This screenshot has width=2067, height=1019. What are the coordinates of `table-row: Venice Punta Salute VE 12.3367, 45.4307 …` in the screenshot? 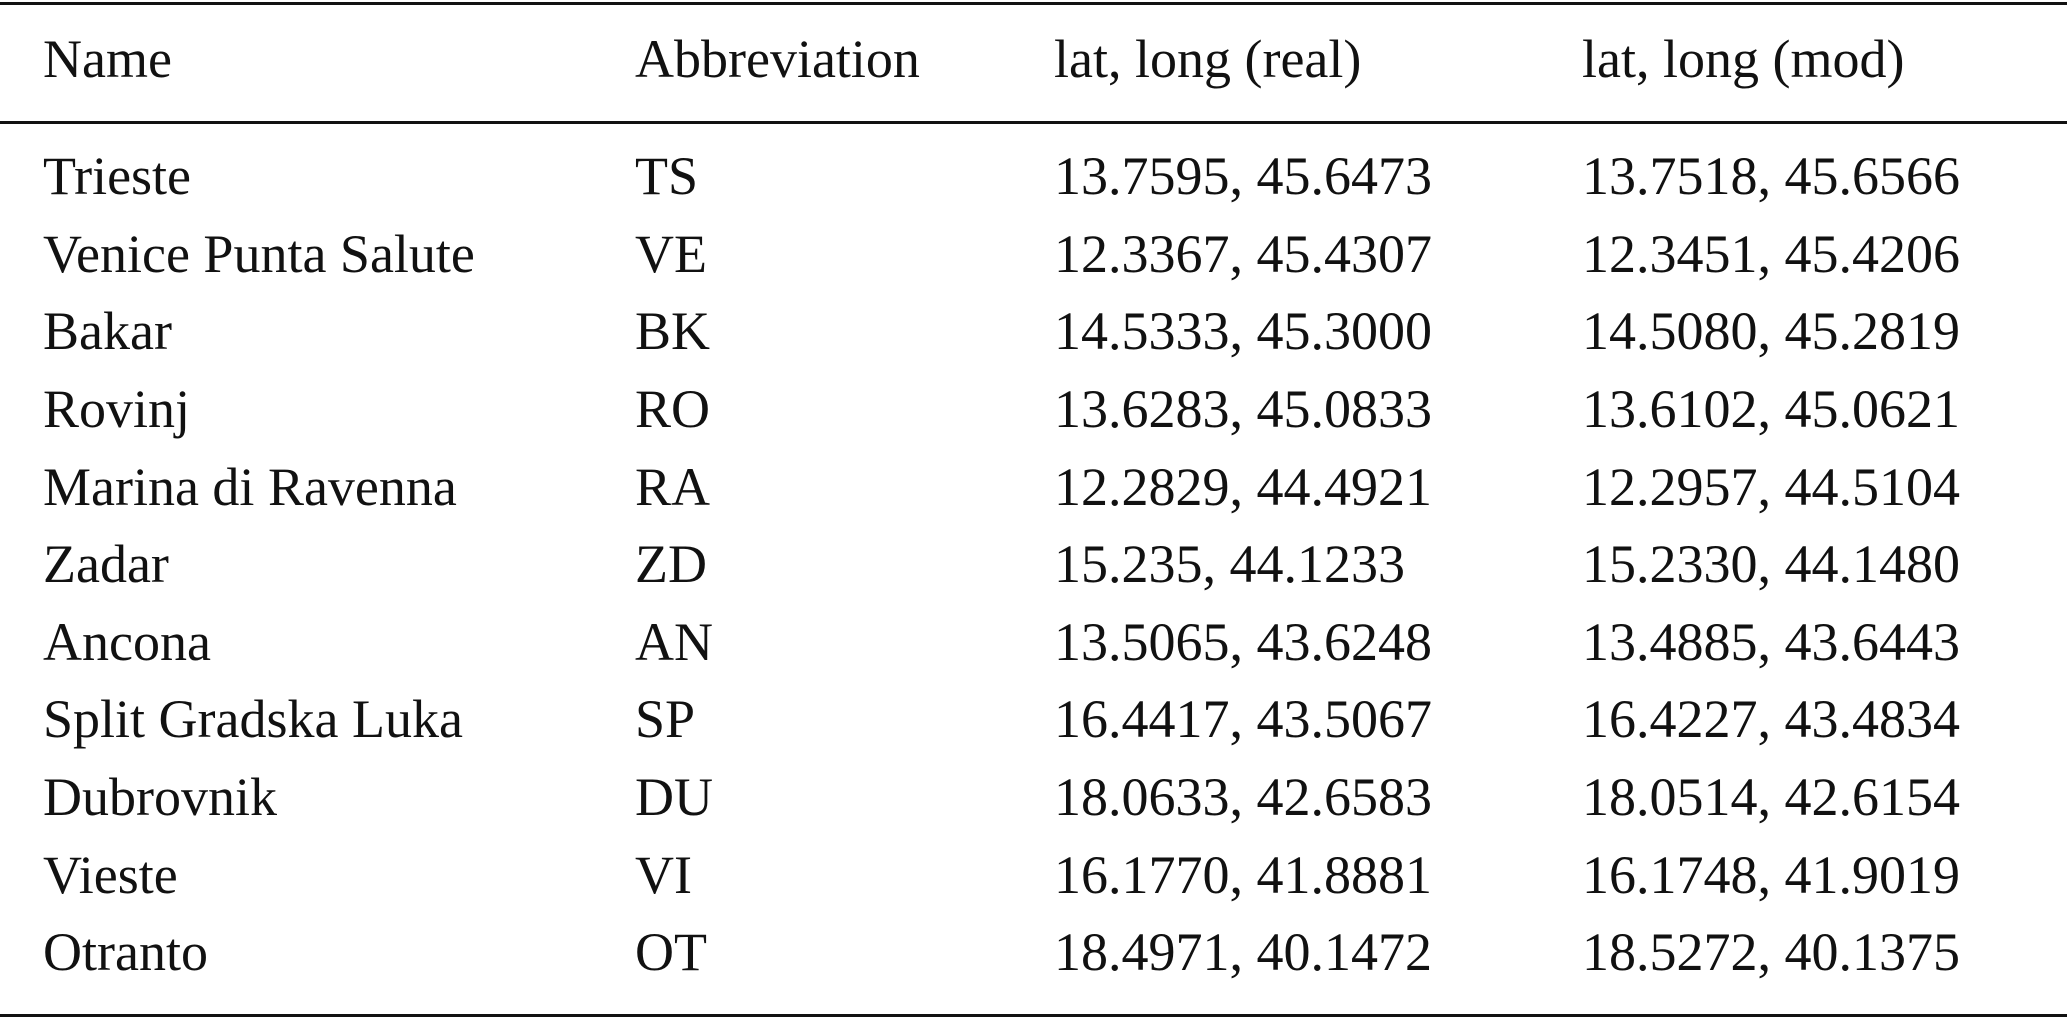 It's located at (1033, 265).